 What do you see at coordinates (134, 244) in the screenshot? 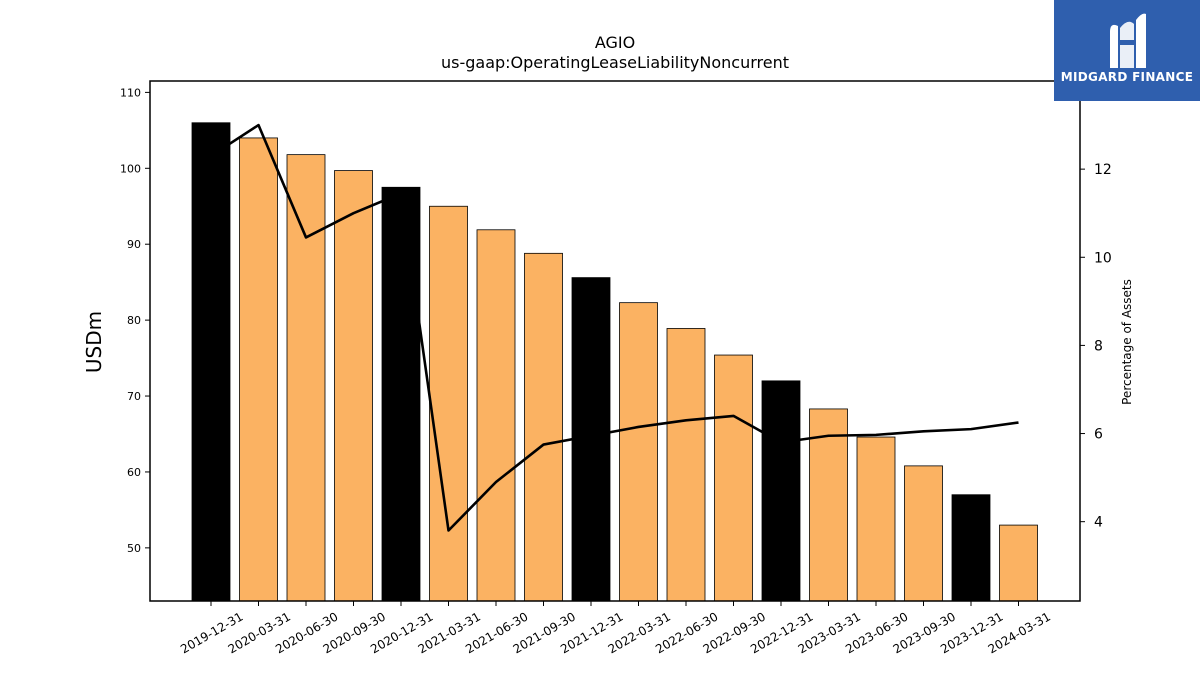
I see `y-tick-label: 90` at bounding box center [134, 244].